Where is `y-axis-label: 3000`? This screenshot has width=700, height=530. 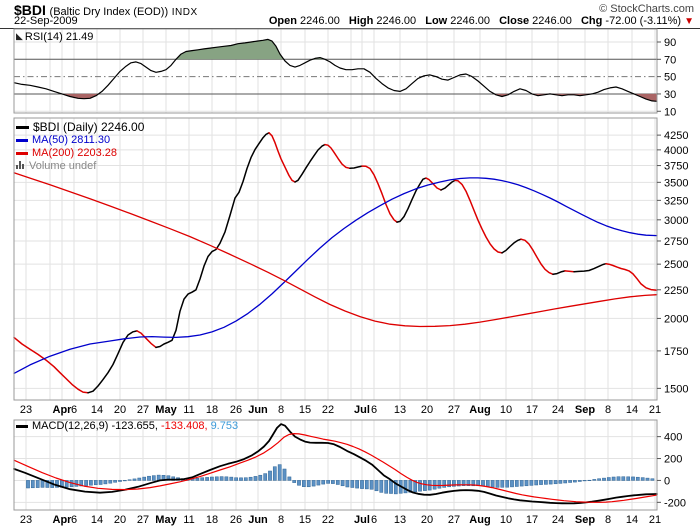 y-axis-label: 3000 is located at coordinates (676, 221).